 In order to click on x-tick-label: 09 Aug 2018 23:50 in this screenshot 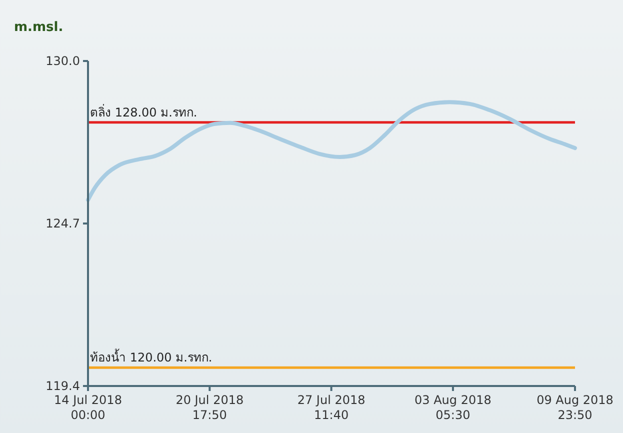, I will do `click(575, 407)`.